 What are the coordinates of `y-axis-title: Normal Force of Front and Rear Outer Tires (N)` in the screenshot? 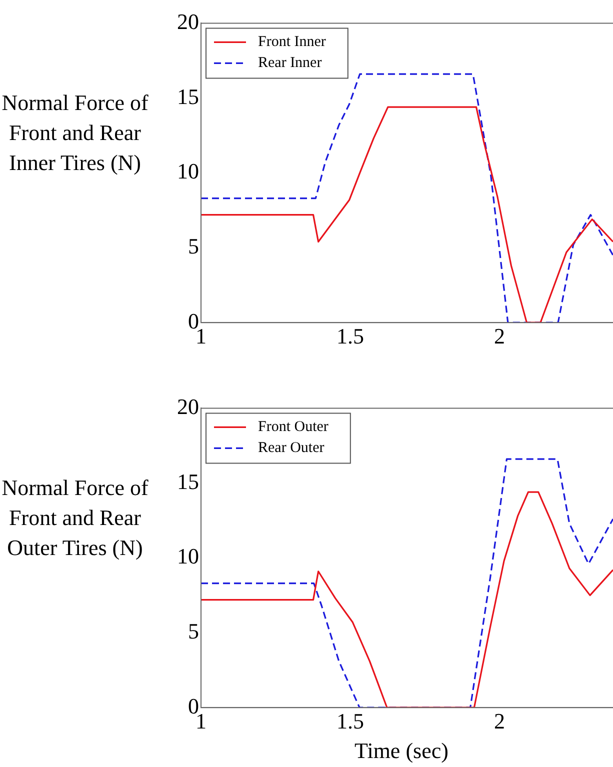 It's located at (75, 518).